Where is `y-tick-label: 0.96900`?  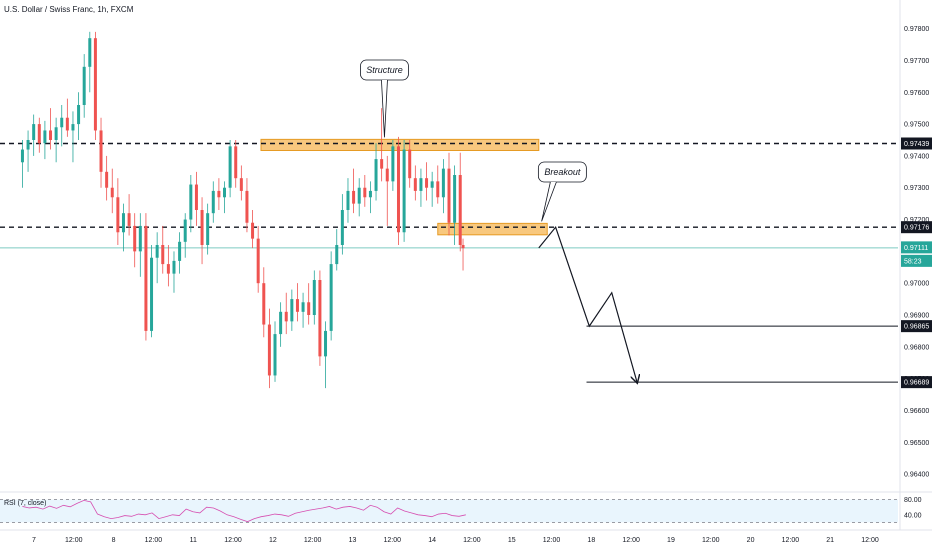
y-tick-label: 0.96900 is located at coordinates (916, 316).